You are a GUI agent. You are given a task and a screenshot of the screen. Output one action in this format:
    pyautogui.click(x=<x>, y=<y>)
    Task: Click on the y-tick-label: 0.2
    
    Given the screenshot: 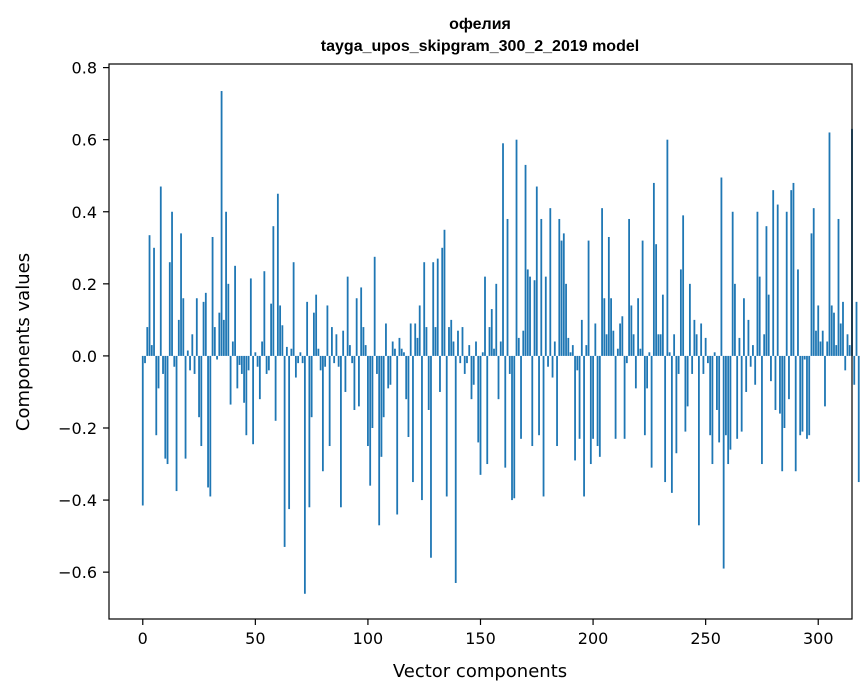 What is the action you would take?
    pyautogui.click(x=84, y=284)
    